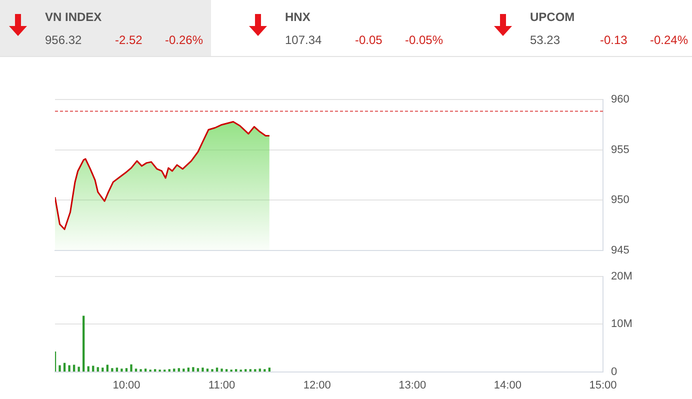 This screenshot has height=399, width=692. Describe the element at coordinates (73, 17) in the screenshot. I see `text: VN INDEX` at that location.